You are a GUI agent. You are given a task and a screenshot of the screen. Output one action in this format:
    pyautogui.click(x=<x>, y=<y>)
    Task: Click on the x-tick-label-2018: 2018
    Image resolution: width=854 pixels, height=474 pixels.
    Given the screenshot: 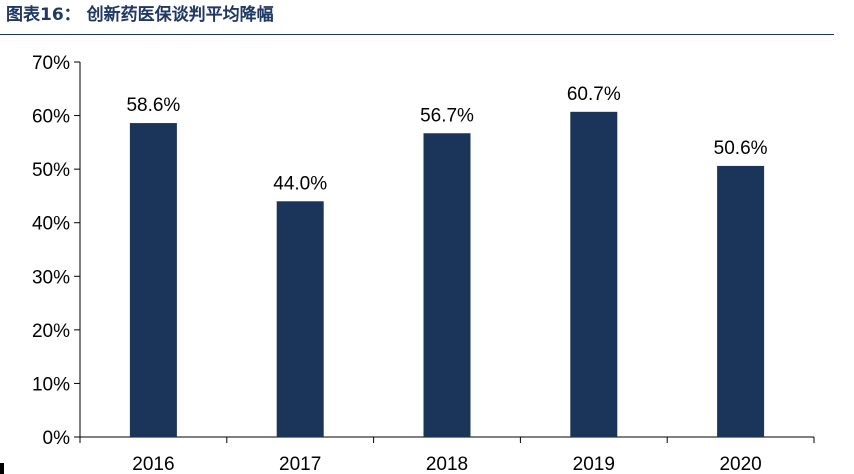 What is the action you would take?
    pyautogui.click(x=447, y=464)
    